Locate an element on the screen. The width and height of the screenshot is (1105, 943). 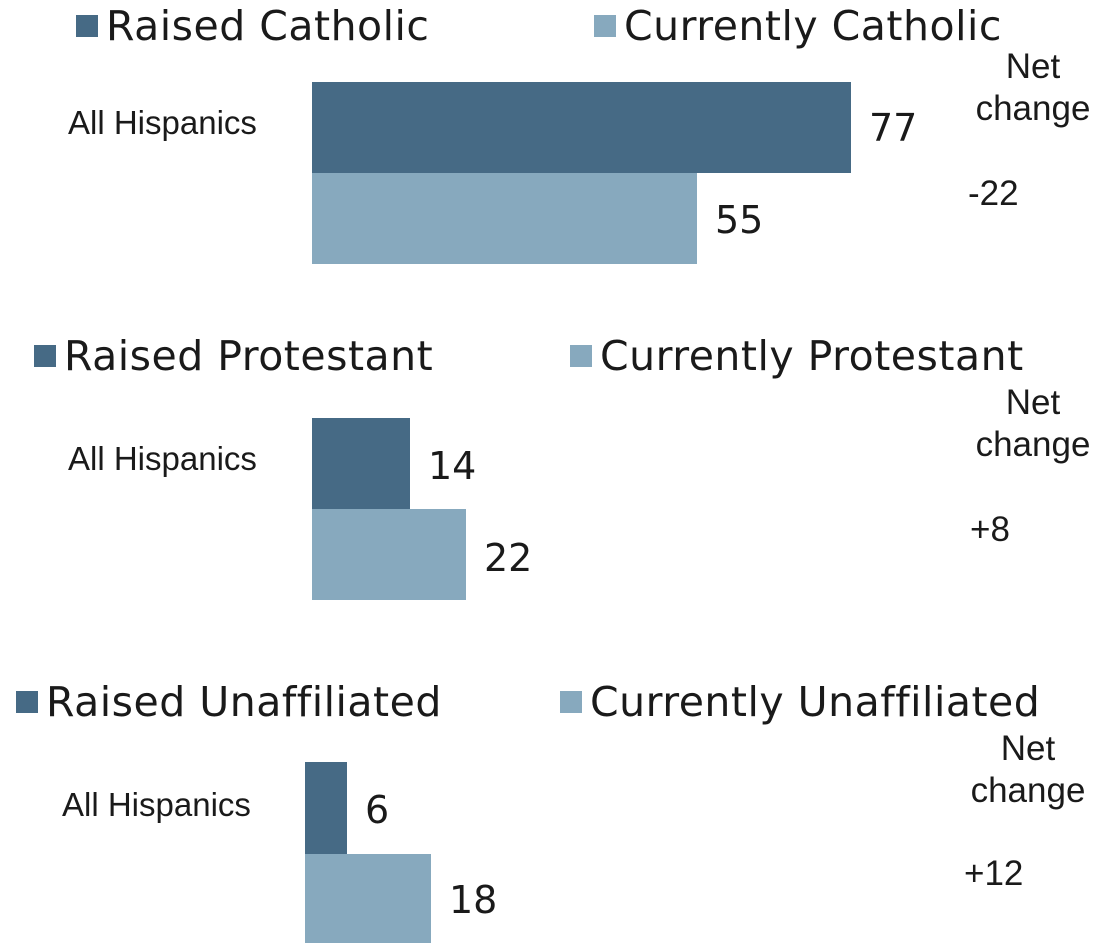
legend-label: Currently Unaffiliated is located at coordinates (815, 702).